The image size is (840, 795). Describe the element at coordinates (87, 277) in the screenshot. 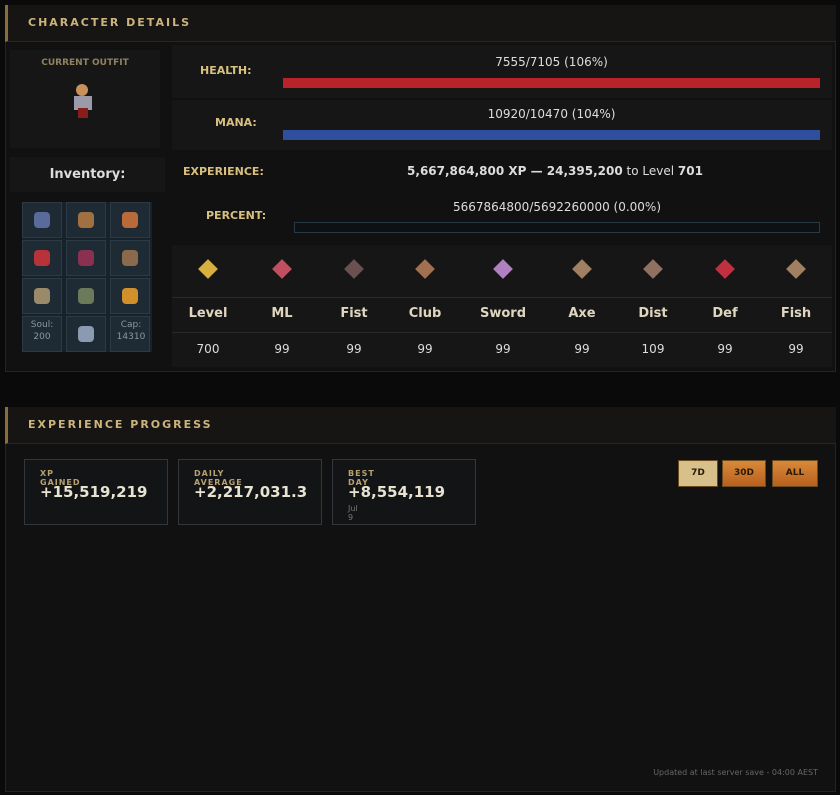

I see `inventory-grid` at that location.